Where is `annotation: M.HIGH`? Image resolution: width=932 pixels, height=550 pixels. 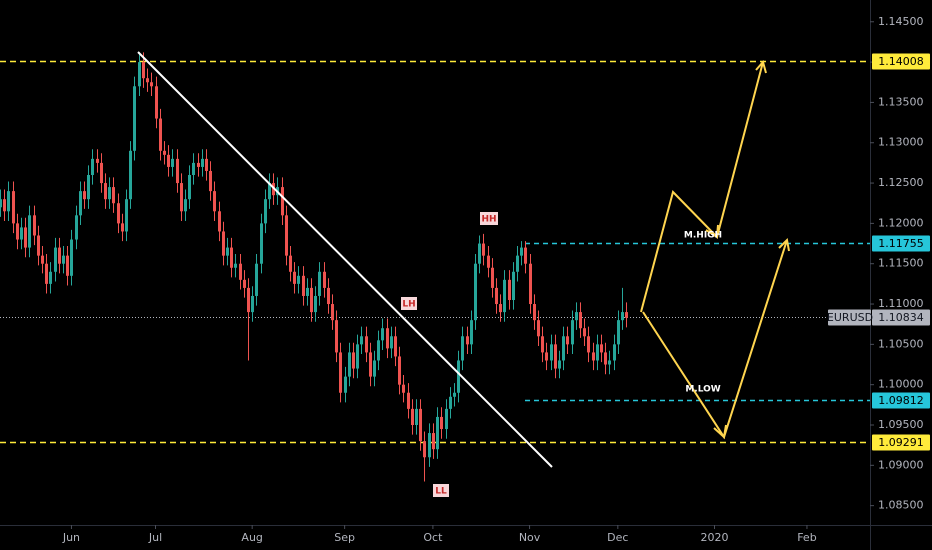
annotation: M.HIGH is located at coordinates (703, 236).